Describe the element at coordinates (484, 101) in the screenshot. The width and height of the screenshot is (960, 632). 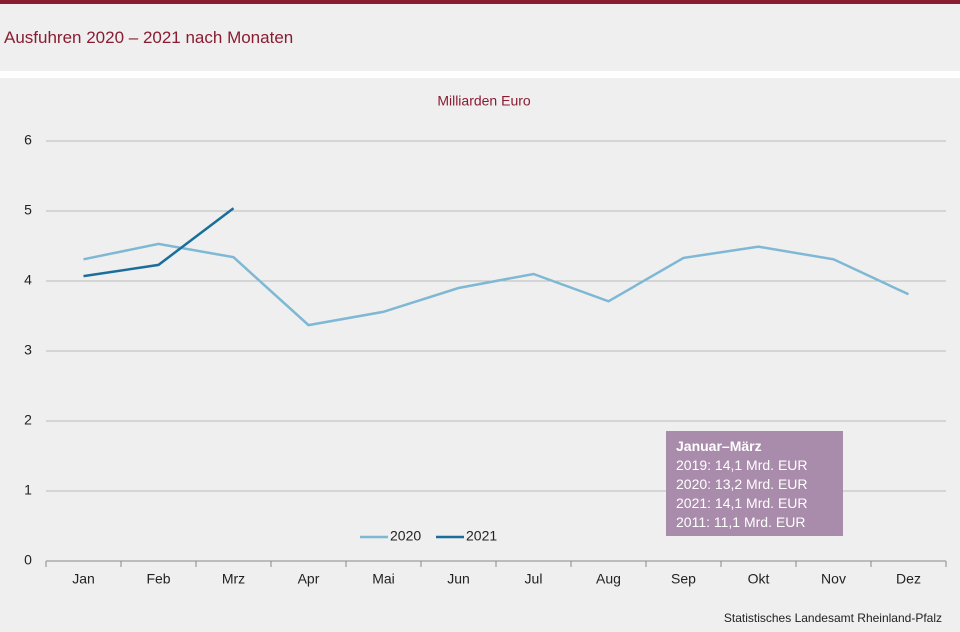
I see `subtitle: Milliarden Euro` at that location.